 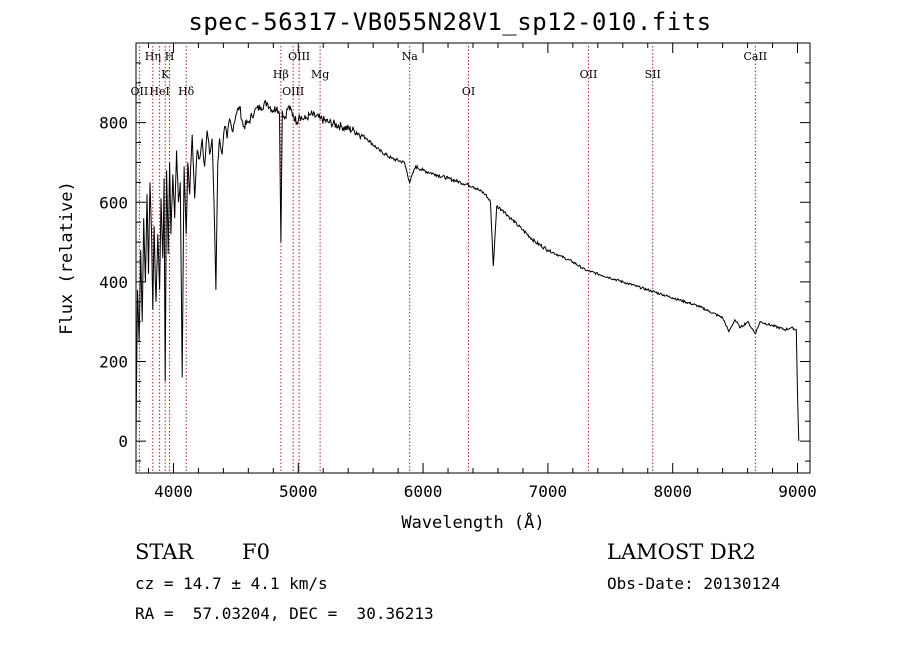 I want to click on spectral-line-label: Mg, so click(x=320, y=74).